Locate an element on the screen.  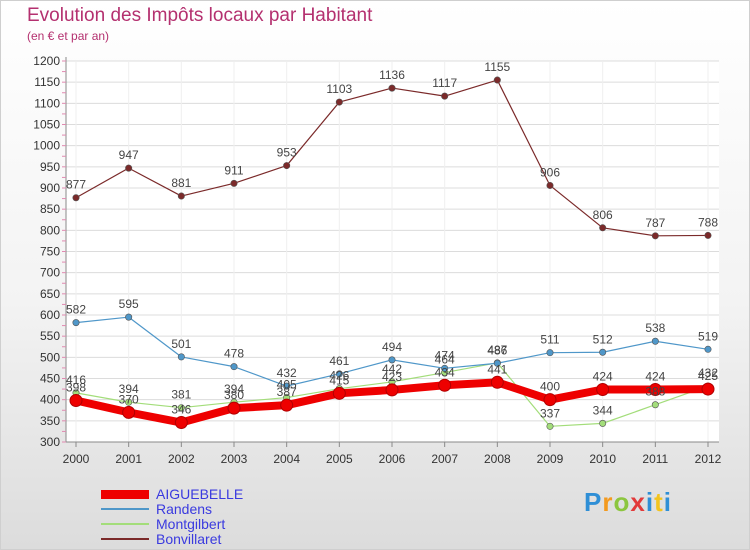
point-bonvillaret-2011 is located at coordinates (655, 236).